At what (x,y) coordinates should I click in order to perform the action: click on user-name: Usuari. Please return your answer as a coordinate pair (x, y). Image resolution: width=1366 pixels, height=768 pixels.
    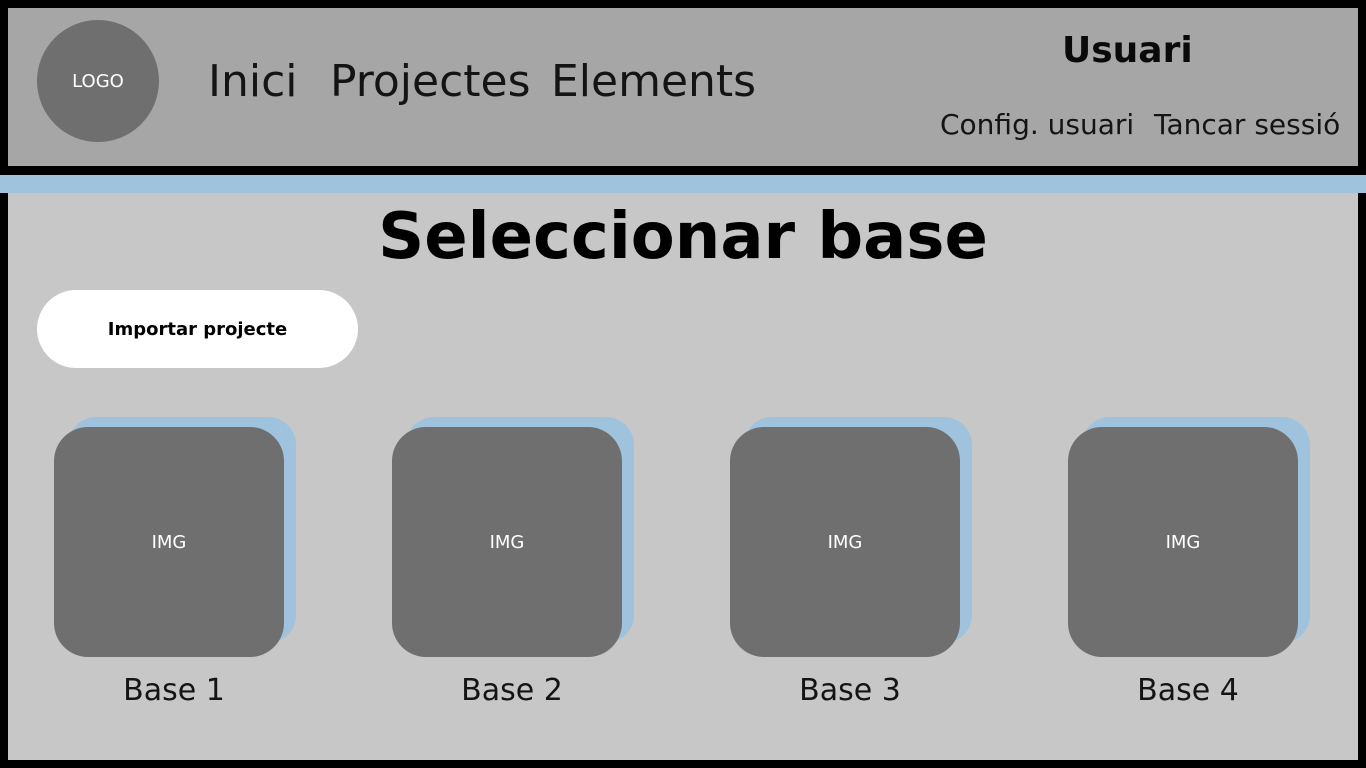
    Looking at the image, I should click on (1127, 50).